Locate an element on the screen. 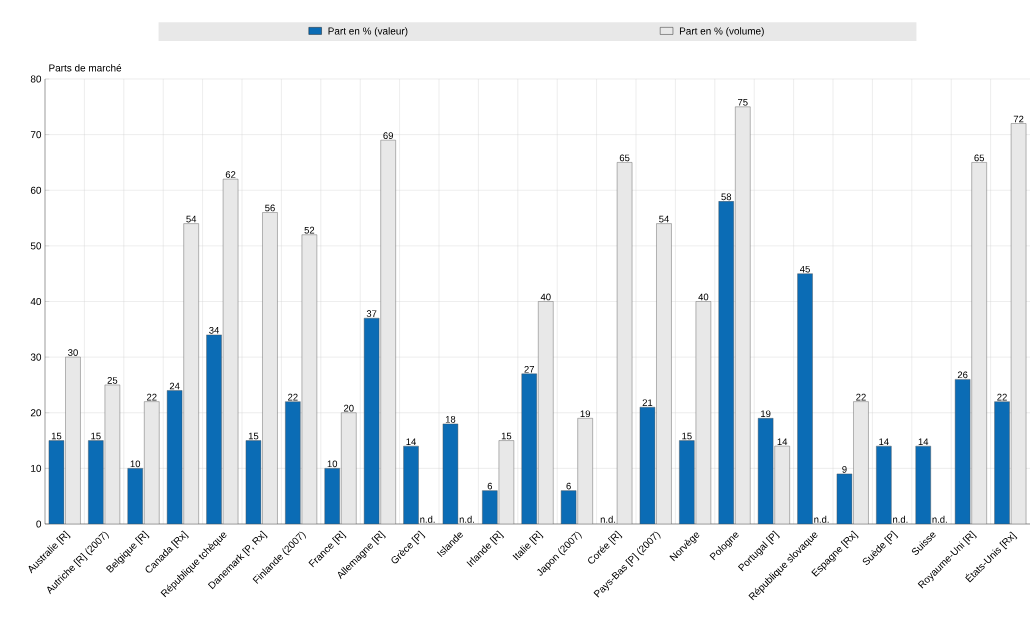  data-label: 52 is located at coordinates (309, 230).